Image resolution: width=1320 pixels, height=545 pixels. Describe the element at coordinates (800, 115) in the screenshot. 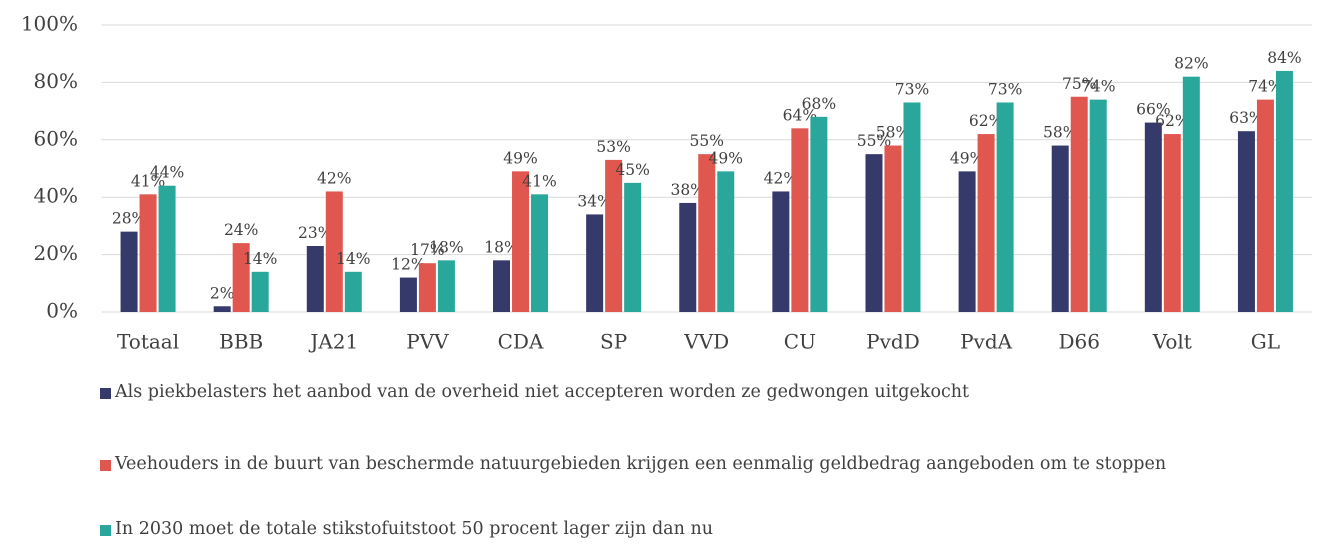

I see `data-label: 64%` at that location.